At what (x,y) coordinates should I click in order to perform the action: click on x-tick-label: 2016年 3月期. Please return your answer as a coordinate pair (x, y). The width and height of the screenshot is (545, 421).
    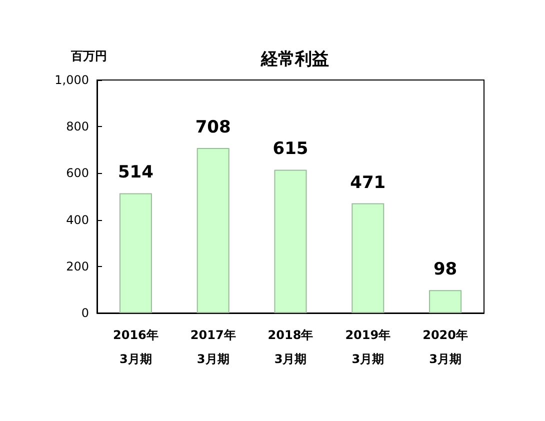
    Looking at the image, I should click on (135, 347).